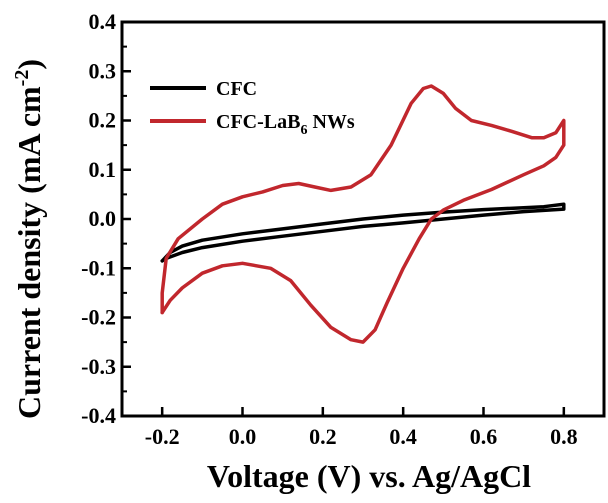  Describe the element at coordinates (29, 239) in the screenshot. I see `y-axis-label: Current density (mA cm-2)` at that location.